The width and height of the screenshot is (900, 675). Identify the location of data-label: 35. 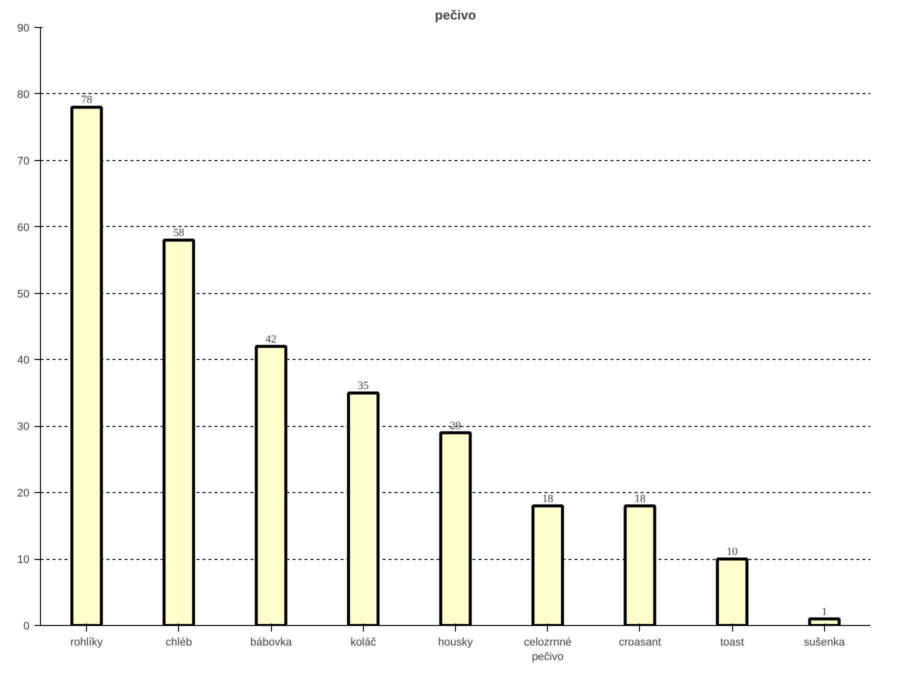
(364, 386).